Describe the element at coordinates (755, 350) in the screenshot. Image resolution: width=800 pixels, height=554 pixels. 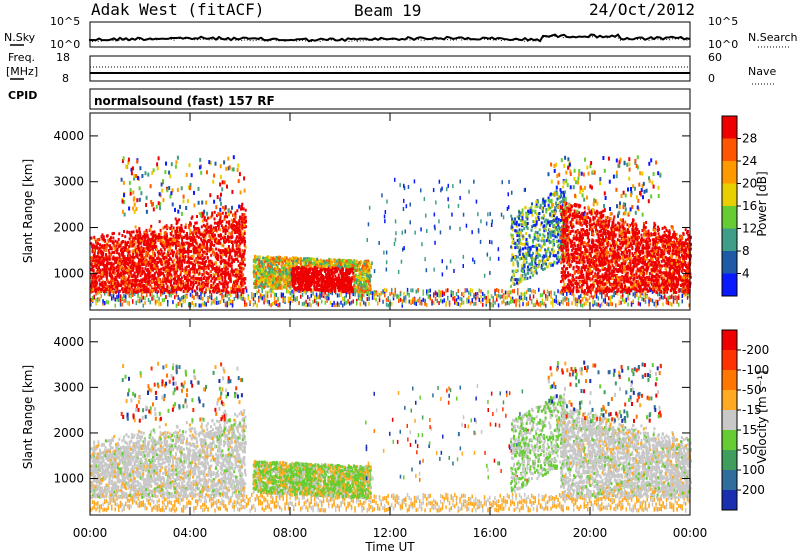
I see `colorbar-tick-label: -200` at that location.